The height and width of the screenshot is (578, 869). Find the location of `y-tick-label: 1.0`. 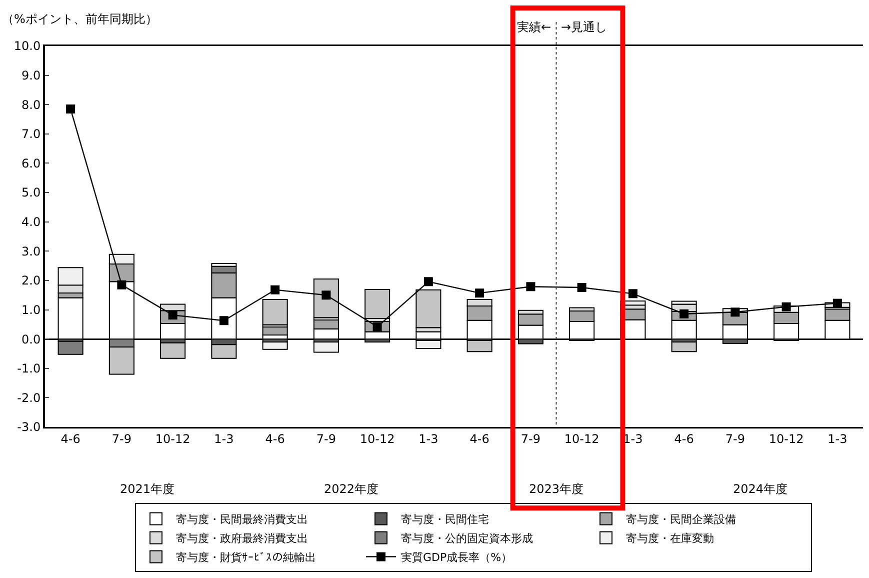

y-tick-label: 1.0 is located at coordinates (31, 309).